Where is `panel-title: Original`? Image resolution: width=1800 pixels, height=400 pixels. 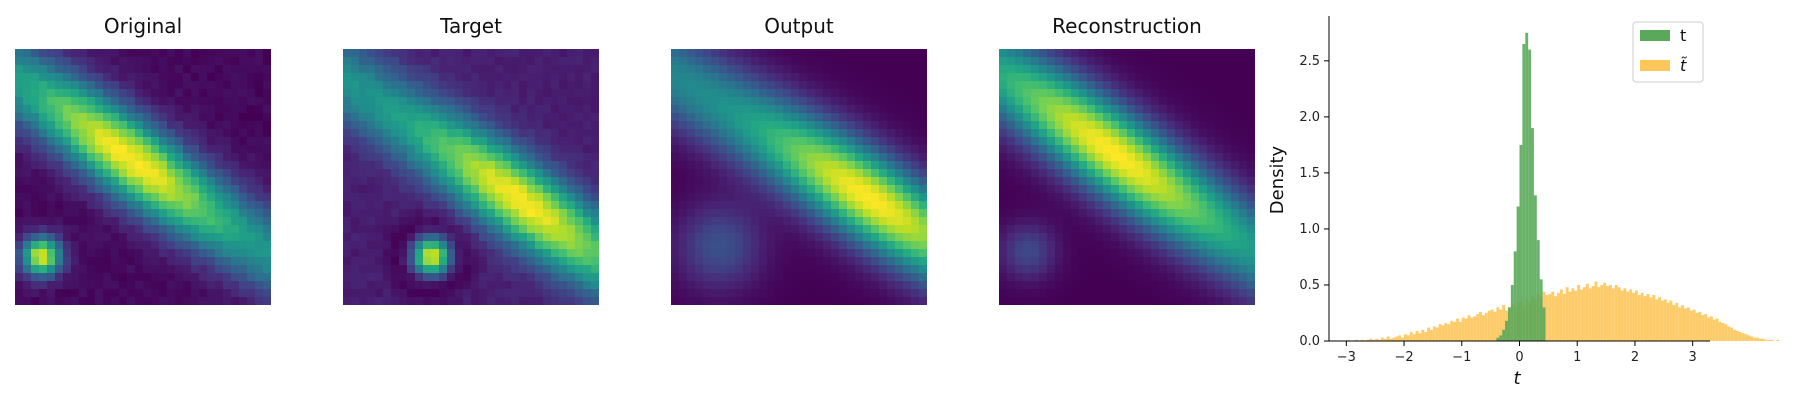
panel-title: Original is located at coordinates (143, 26).